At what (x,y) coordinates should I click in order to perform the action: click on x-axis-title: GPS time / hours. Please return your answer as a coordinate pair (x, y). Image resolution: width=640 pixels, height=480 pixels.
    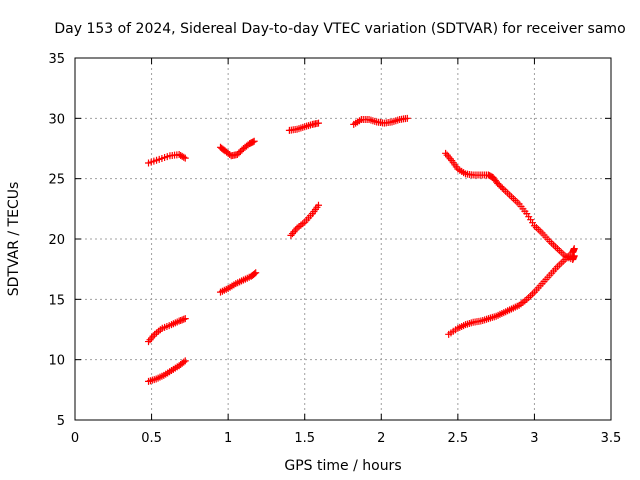
    Looking at the image, I should click on (342, 466).